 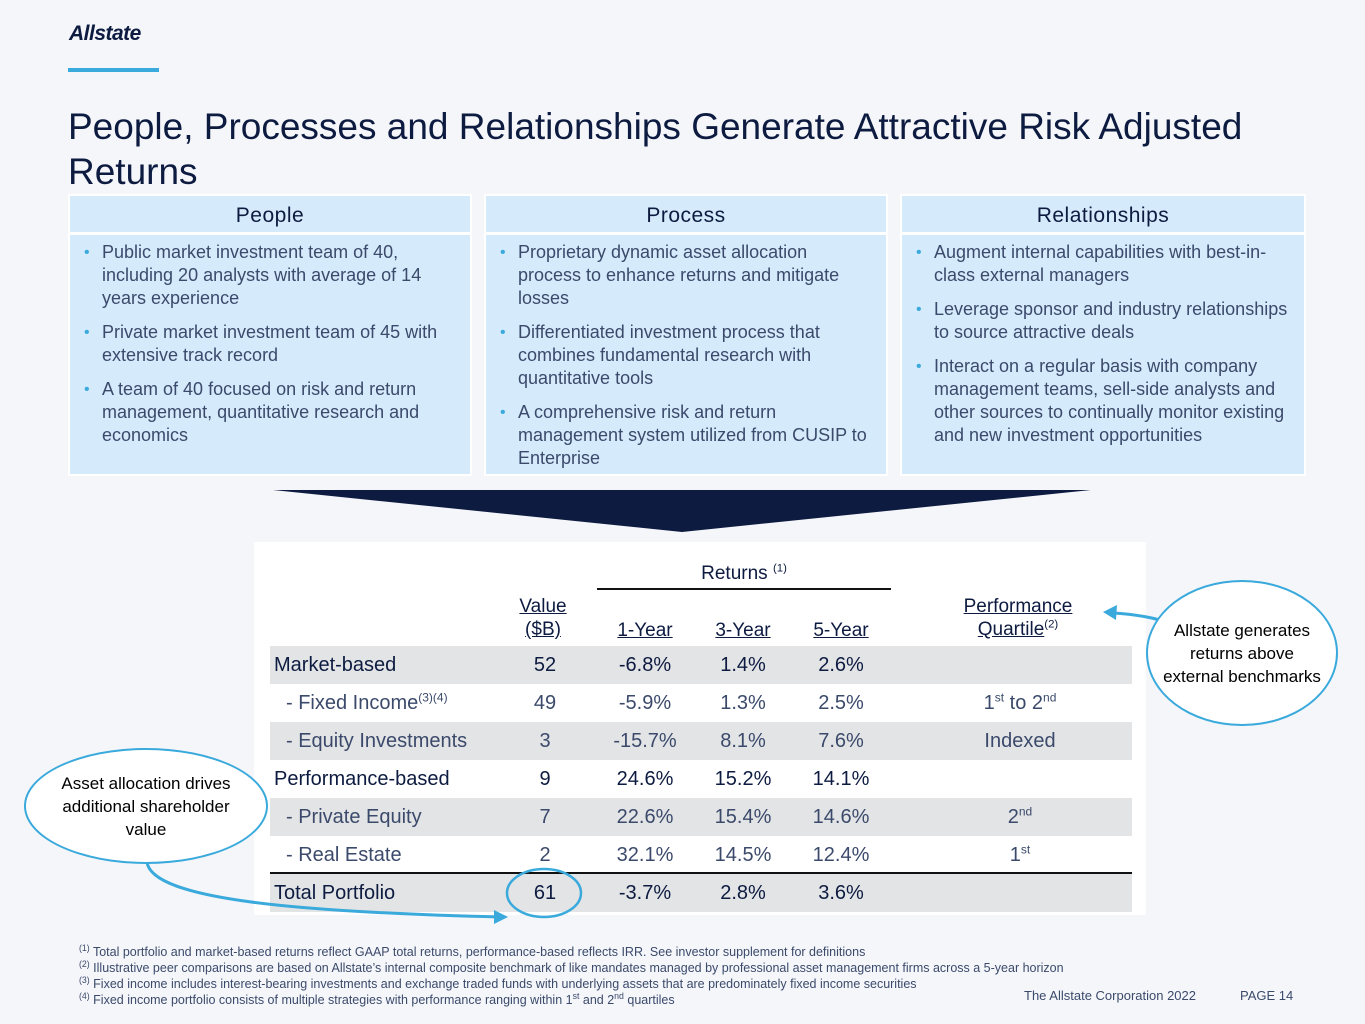 What do you see at coordinates (645, 630) in the screenshot?
I see `one-year-header: 1-Year` at bounding box center [645, 630].